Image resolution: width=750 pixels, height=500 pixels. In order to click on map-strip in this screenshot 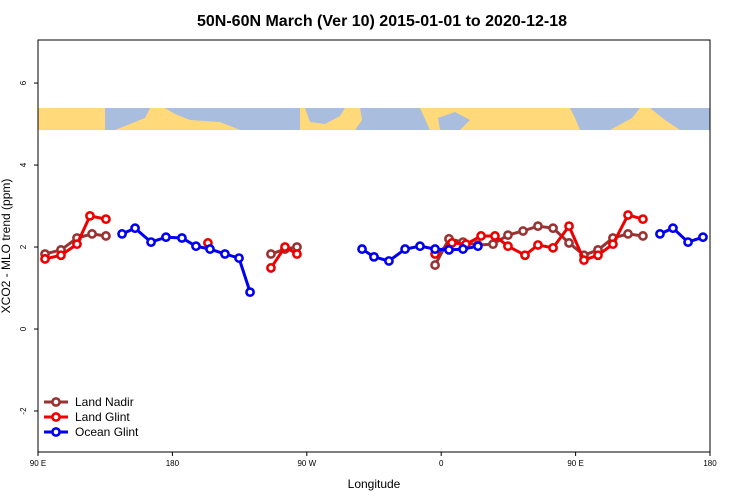, I will do `click(374, 119)`.